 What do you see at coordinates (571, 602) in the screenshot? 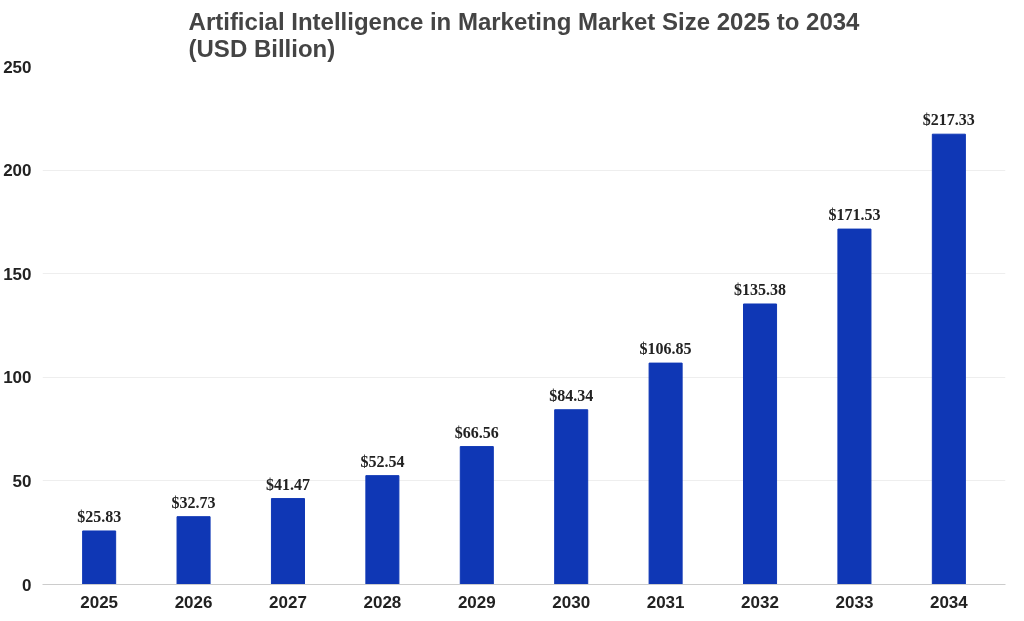
I see `x-tick-label: 2030` at bounding box center [571, 602].